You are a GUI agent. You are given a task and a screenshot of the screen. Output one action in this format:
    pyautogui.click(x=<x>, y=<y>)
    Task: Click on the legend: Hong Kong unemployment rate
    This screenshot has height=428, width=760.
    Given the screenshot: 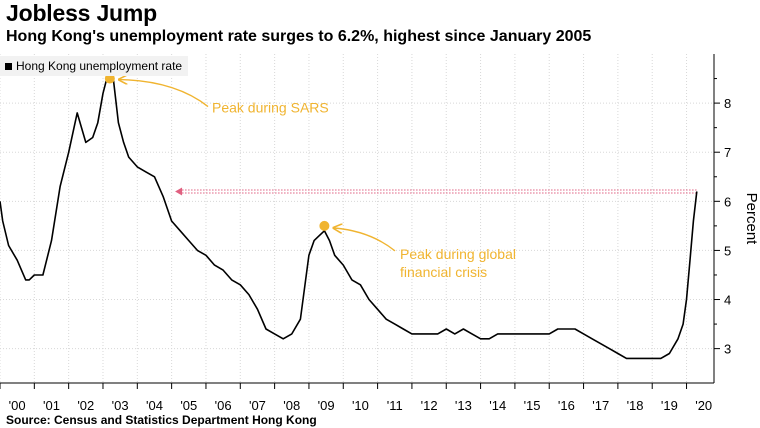 What is the action you would take?
    pyautogui.click(x=94, y=66)
    